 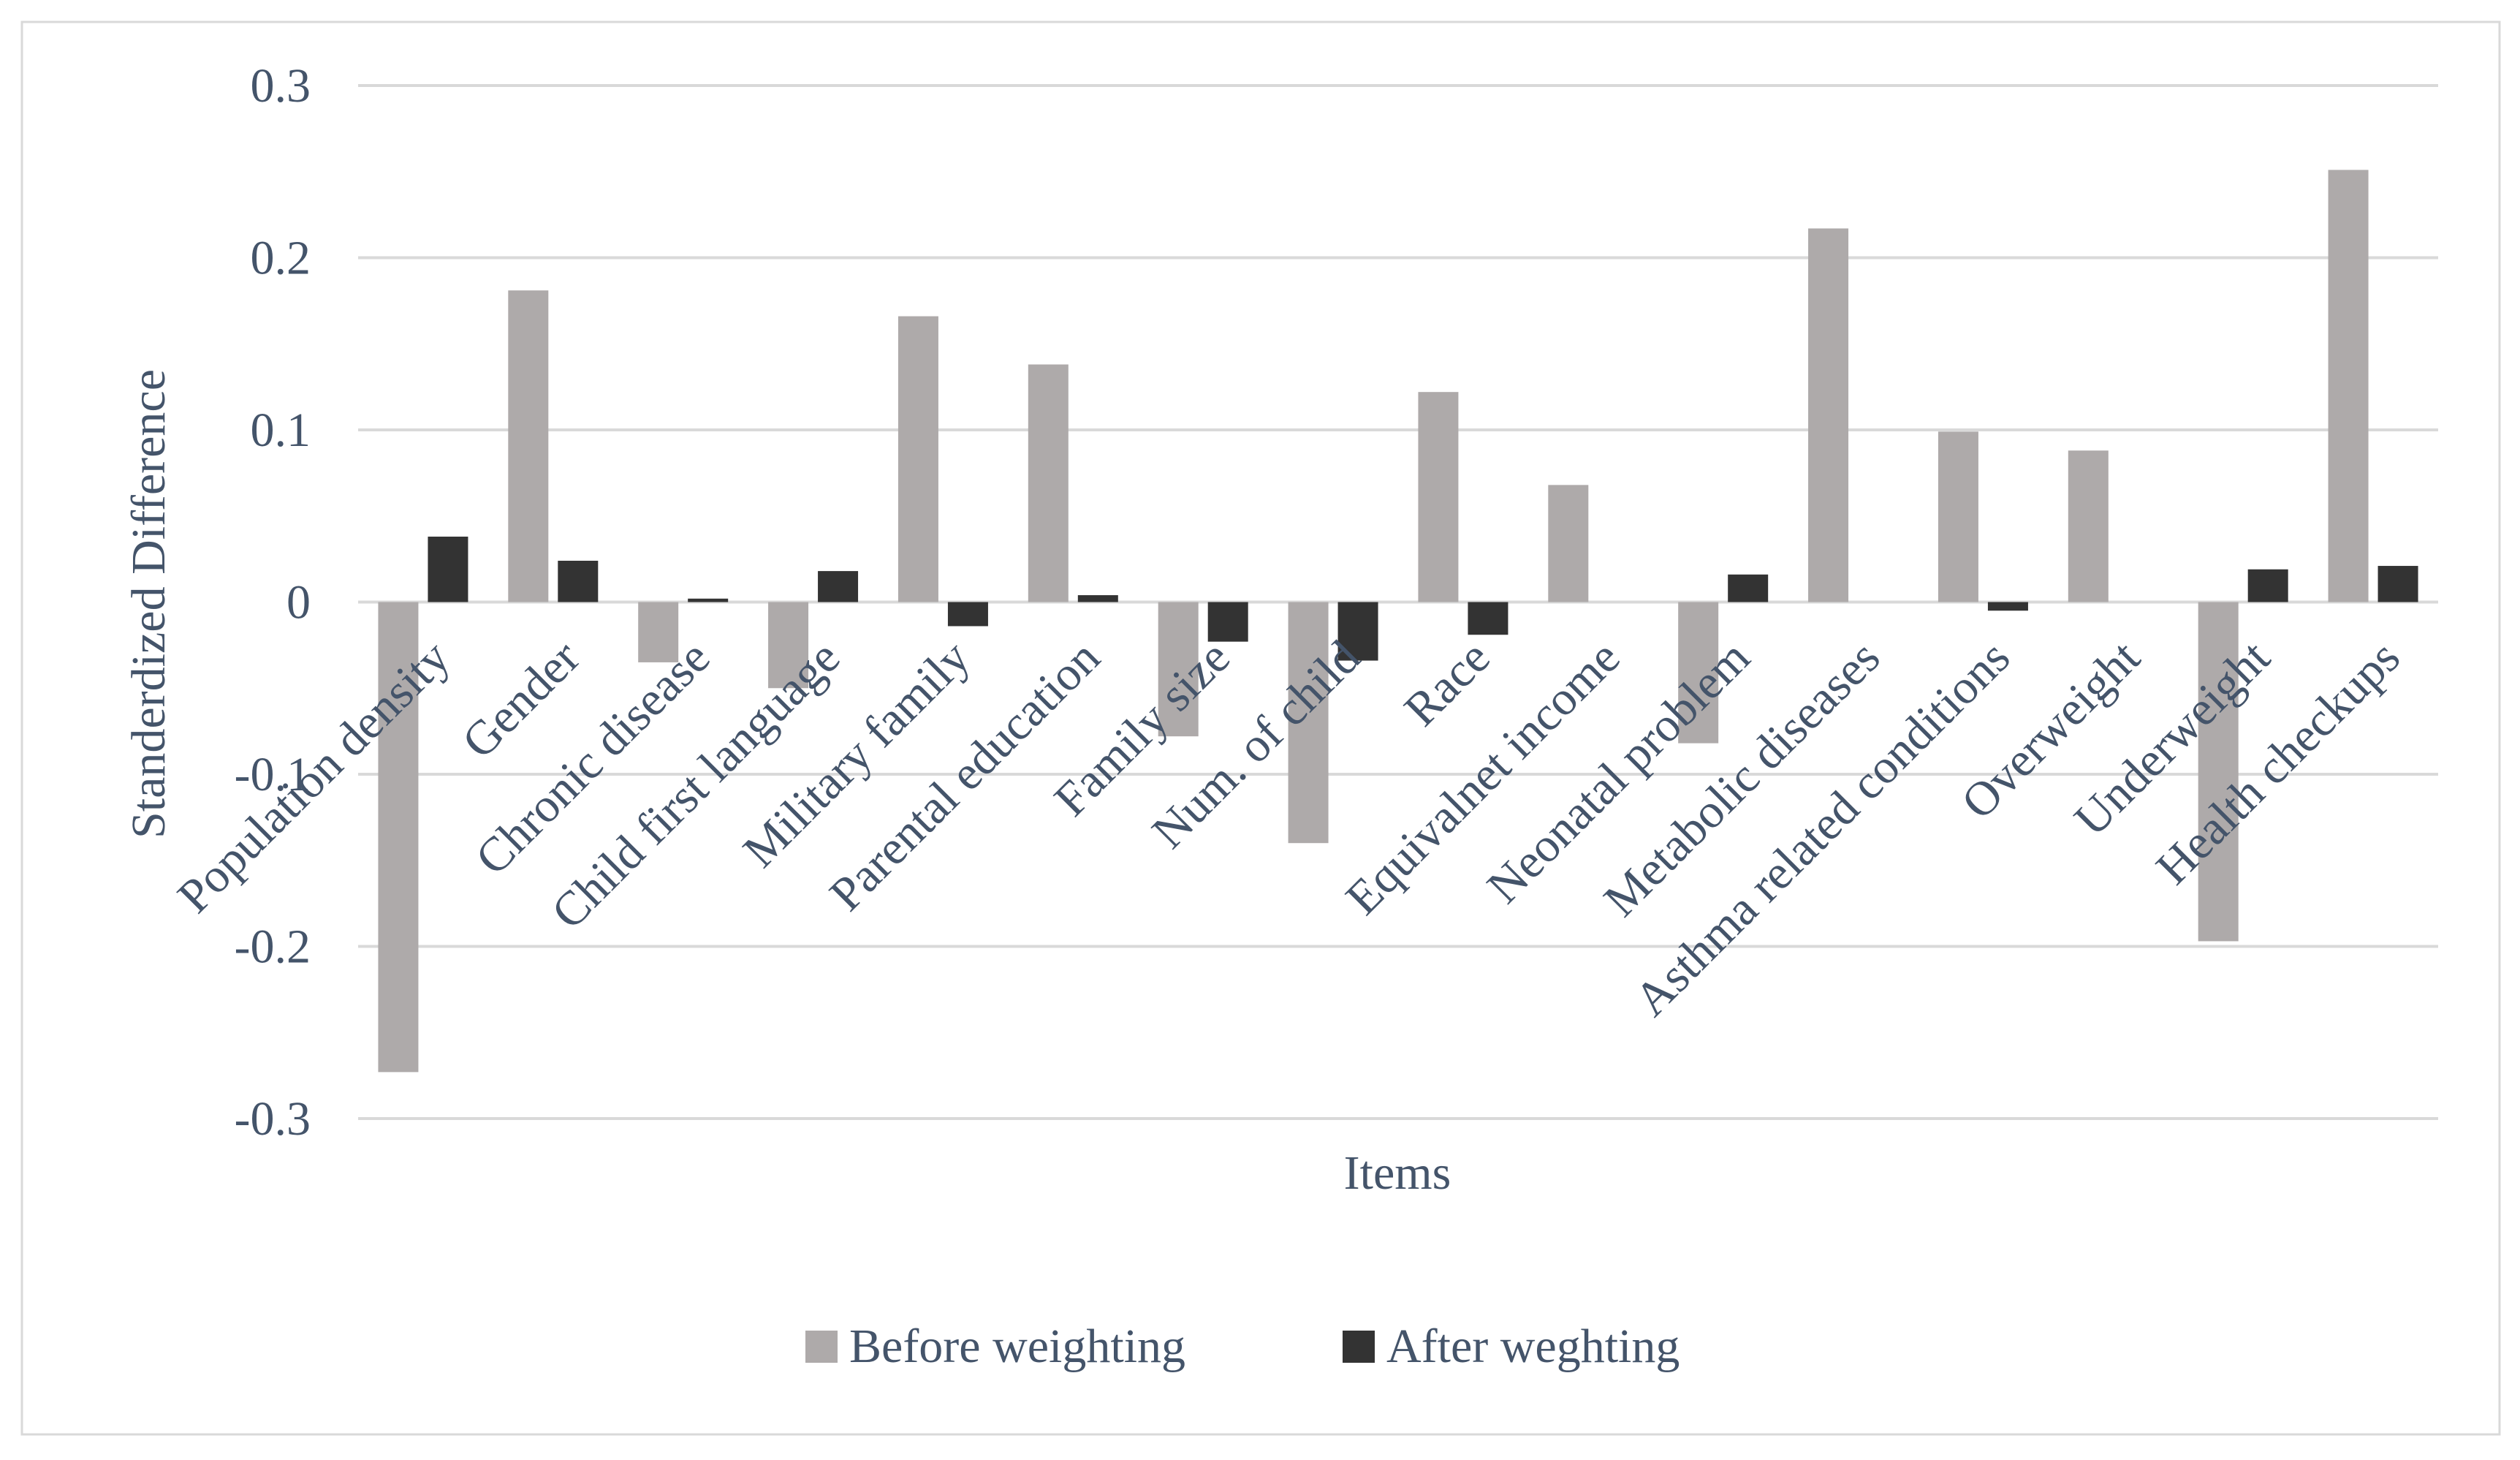 What do you see at coordinates (1017, 1347) in the screenshot?
I see `legend-label-before: Before weighting` at bounding box center [1017, 1347].